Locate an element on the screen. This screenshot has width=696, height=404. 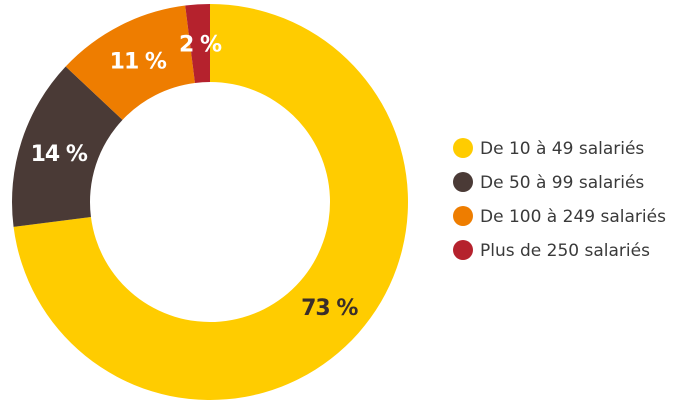
value-label: 73 % is located at coordinates (329, 308).